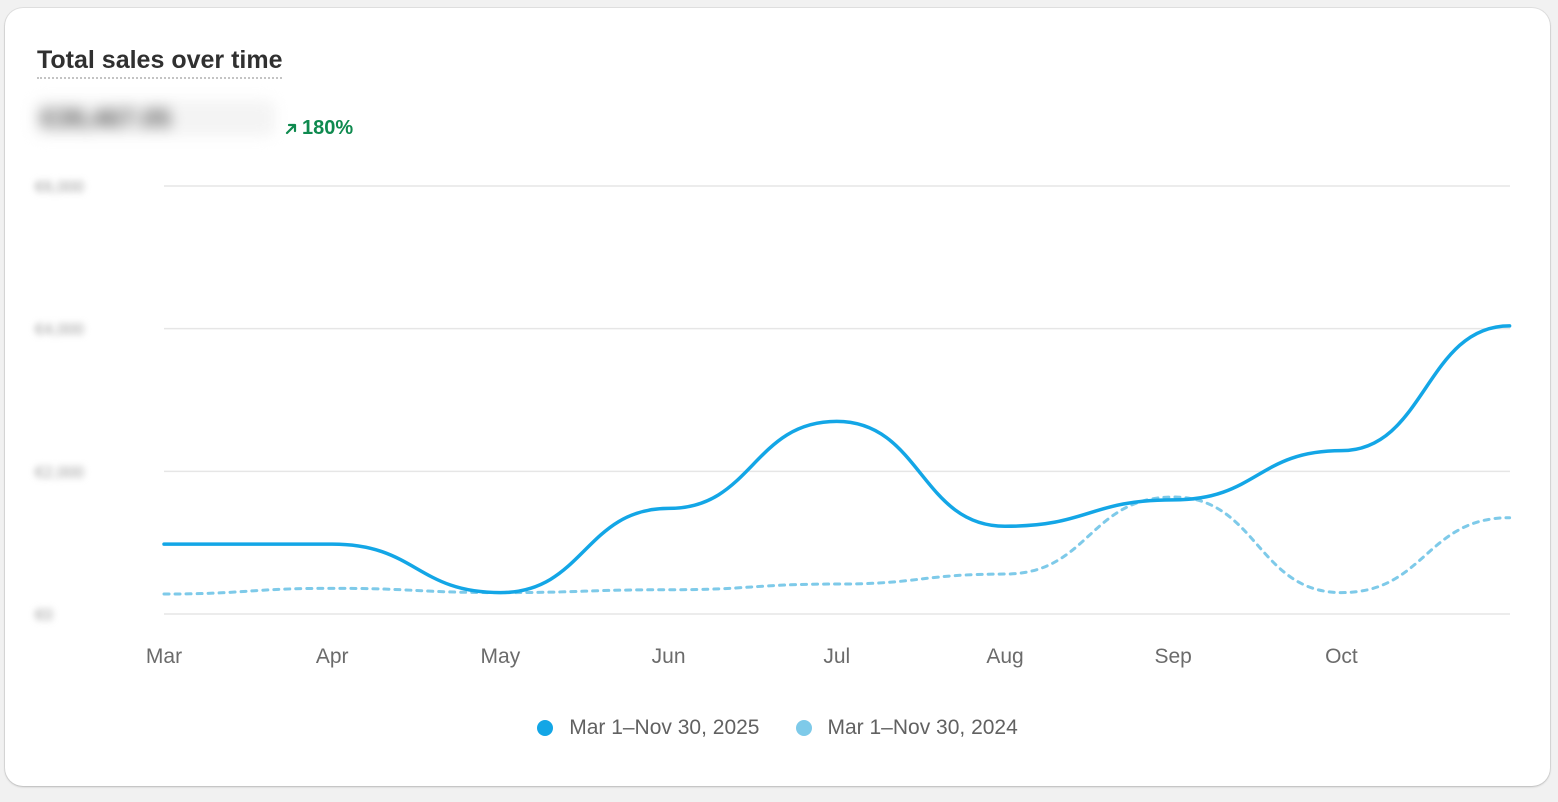 Image resolution: width=1558 pixels, height=802 pixels. I want to click on y-tick-label: €6,000, so click(59, 187).